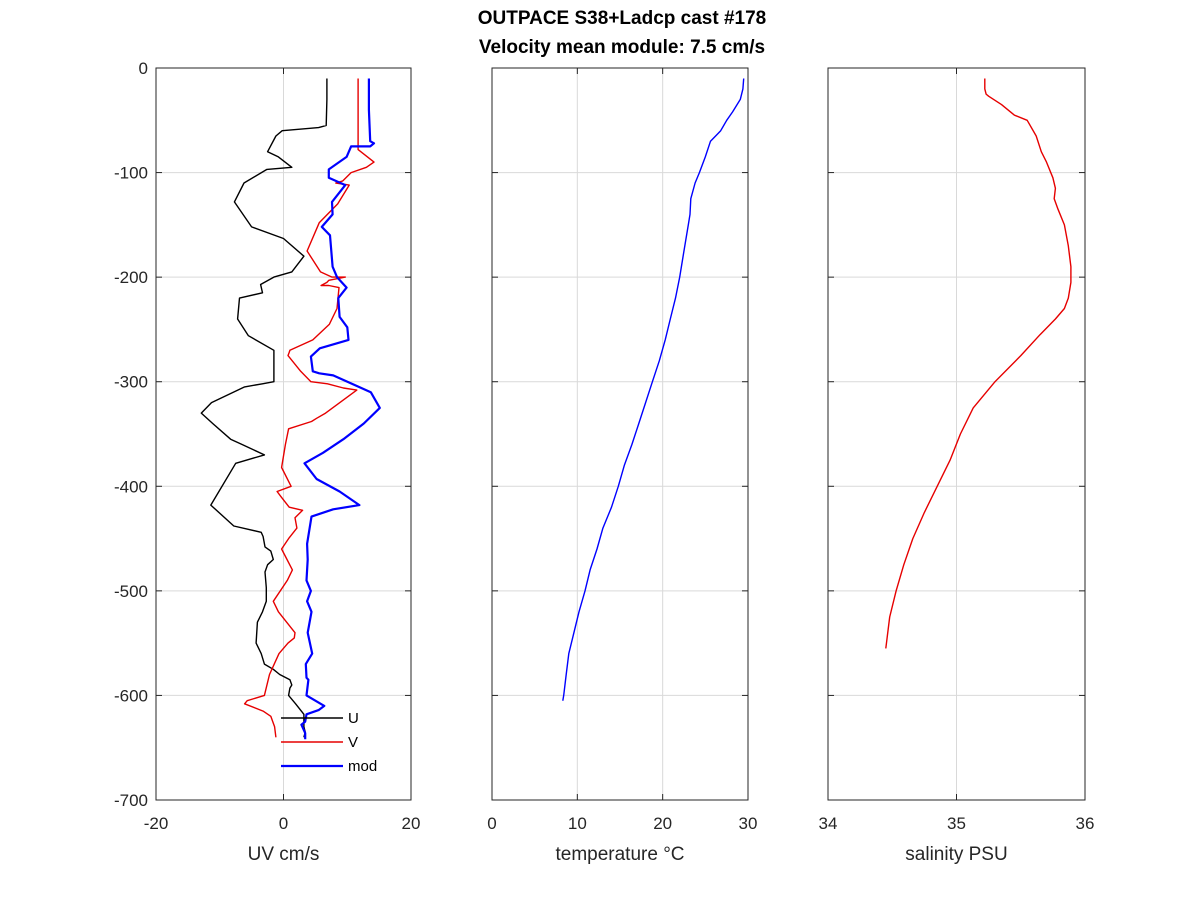 Image resolution: width=1200 pixels, height=900 pixels. Describe the element at coordinates (156, 823) in the screenshot. I see `uv-x-tick-label-0: -20` at that location.